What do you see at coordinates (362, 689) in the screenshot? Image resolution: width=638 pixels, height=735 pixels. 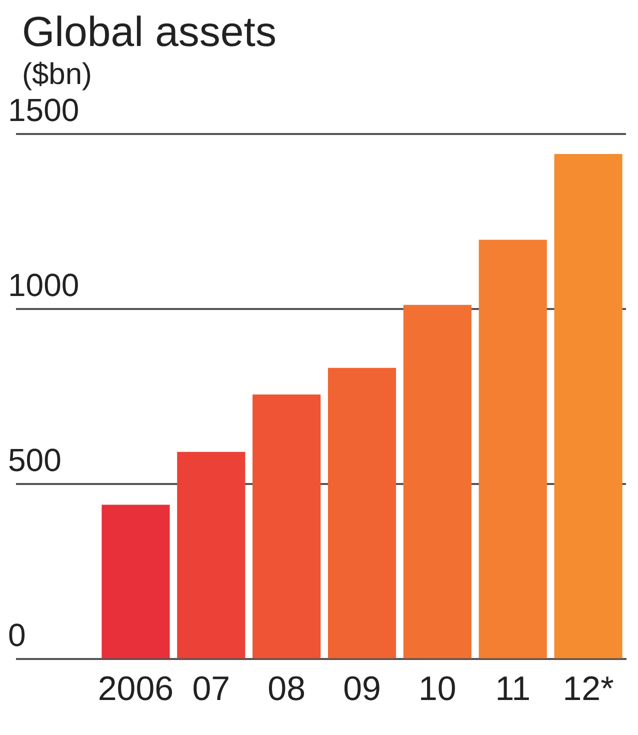 I see `x-tick-label: 09` at bounding box center [362, 689].